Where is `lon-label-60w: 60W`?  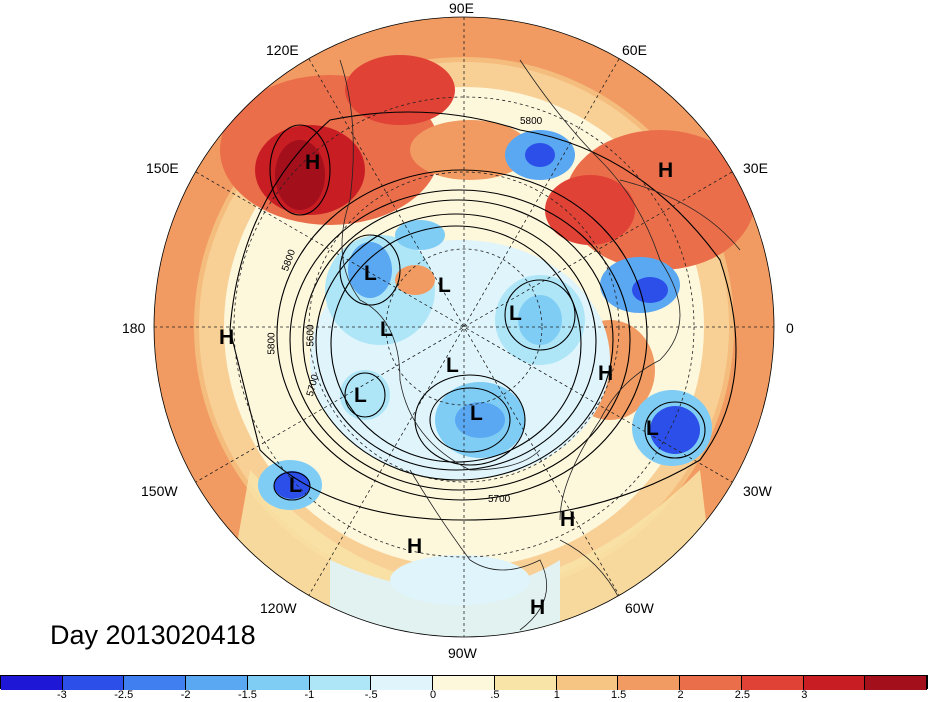
lon-label-60w: 60W is located at coordinates (639, 608).